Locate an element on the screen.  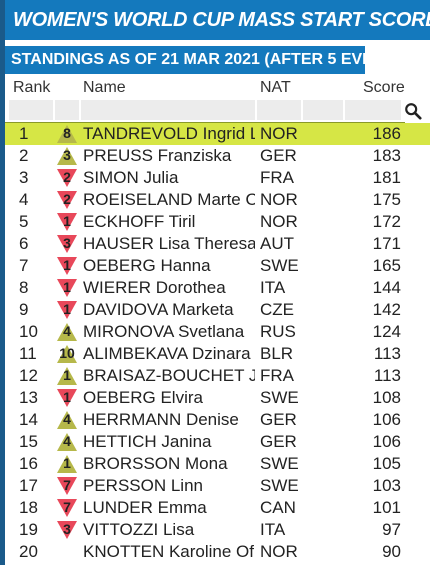
filter-name is located at coordinates (168, 110).